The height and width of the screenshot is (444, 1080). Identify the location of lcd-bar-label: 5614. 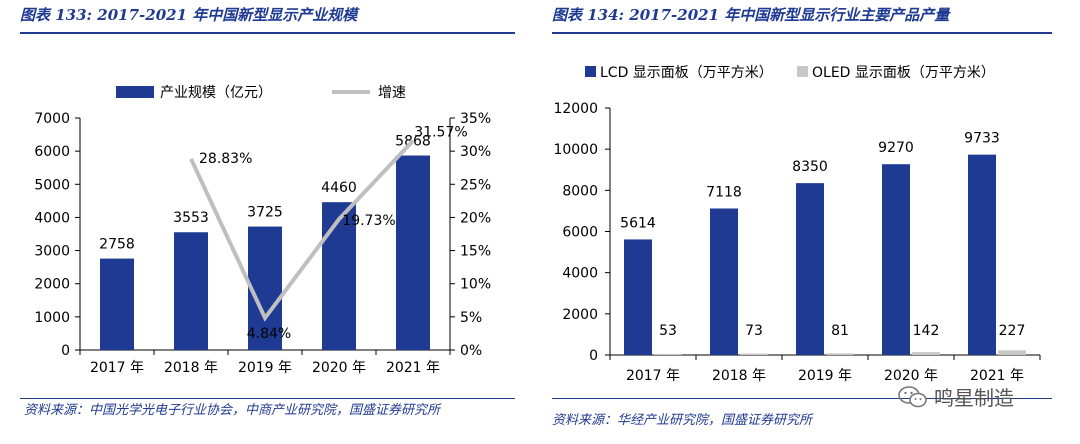
(638, 223).